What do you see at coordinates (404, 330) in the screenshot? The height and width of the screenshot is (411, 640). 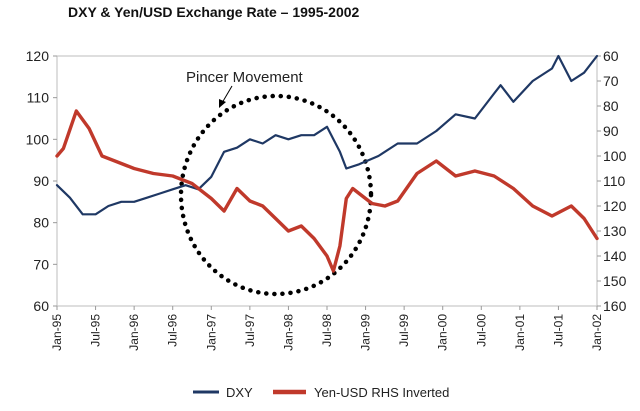 I see `x-tick-label: Jul-99` at bounding box center [404, 330].